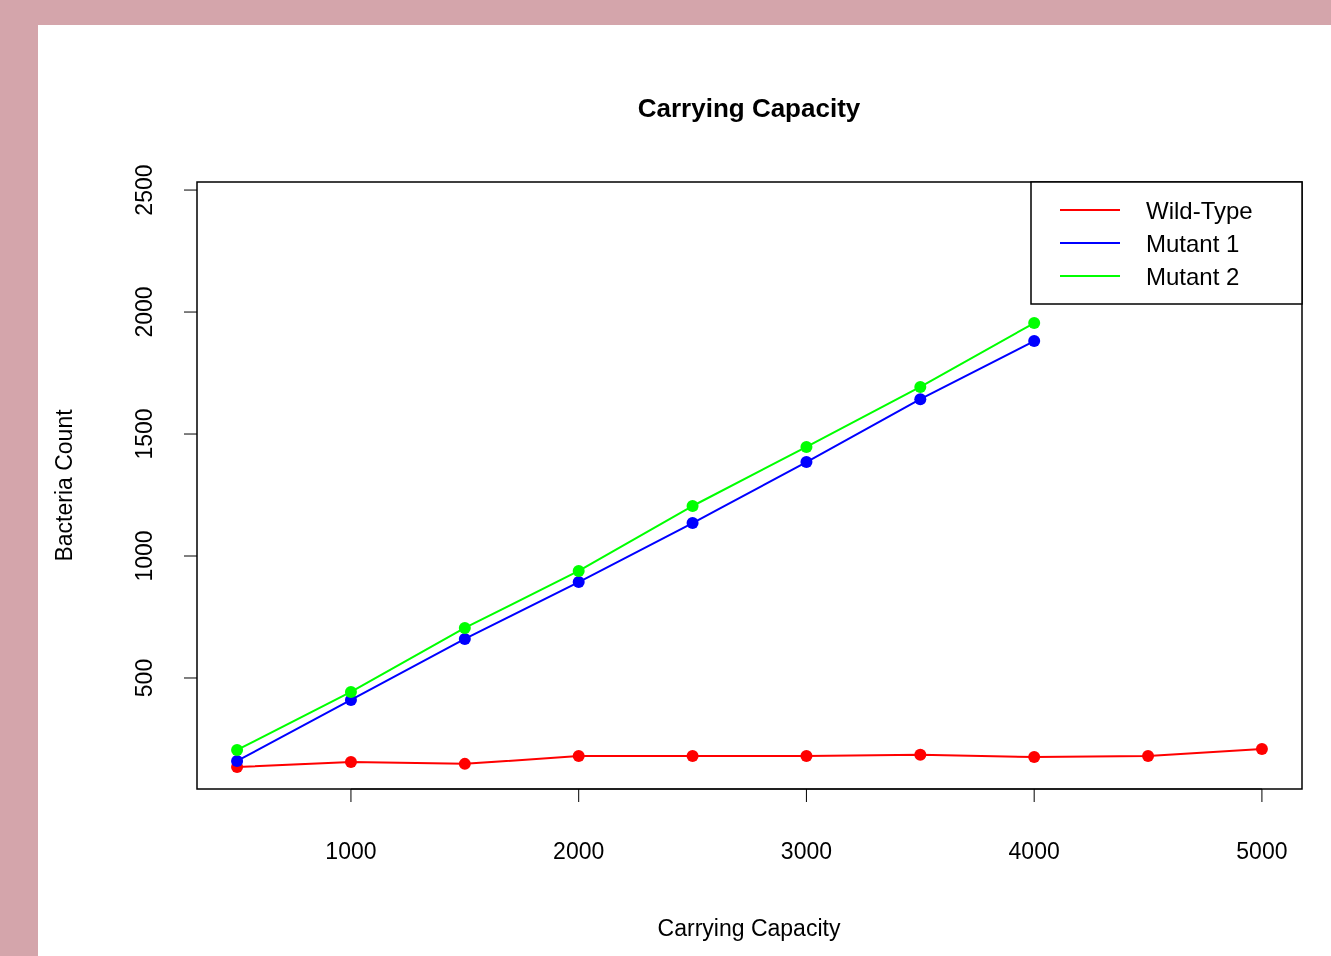 The width and height of the screenshot is (1331, 956). I want to click on chart-title: Carrying Capacity, so click(749, 108).